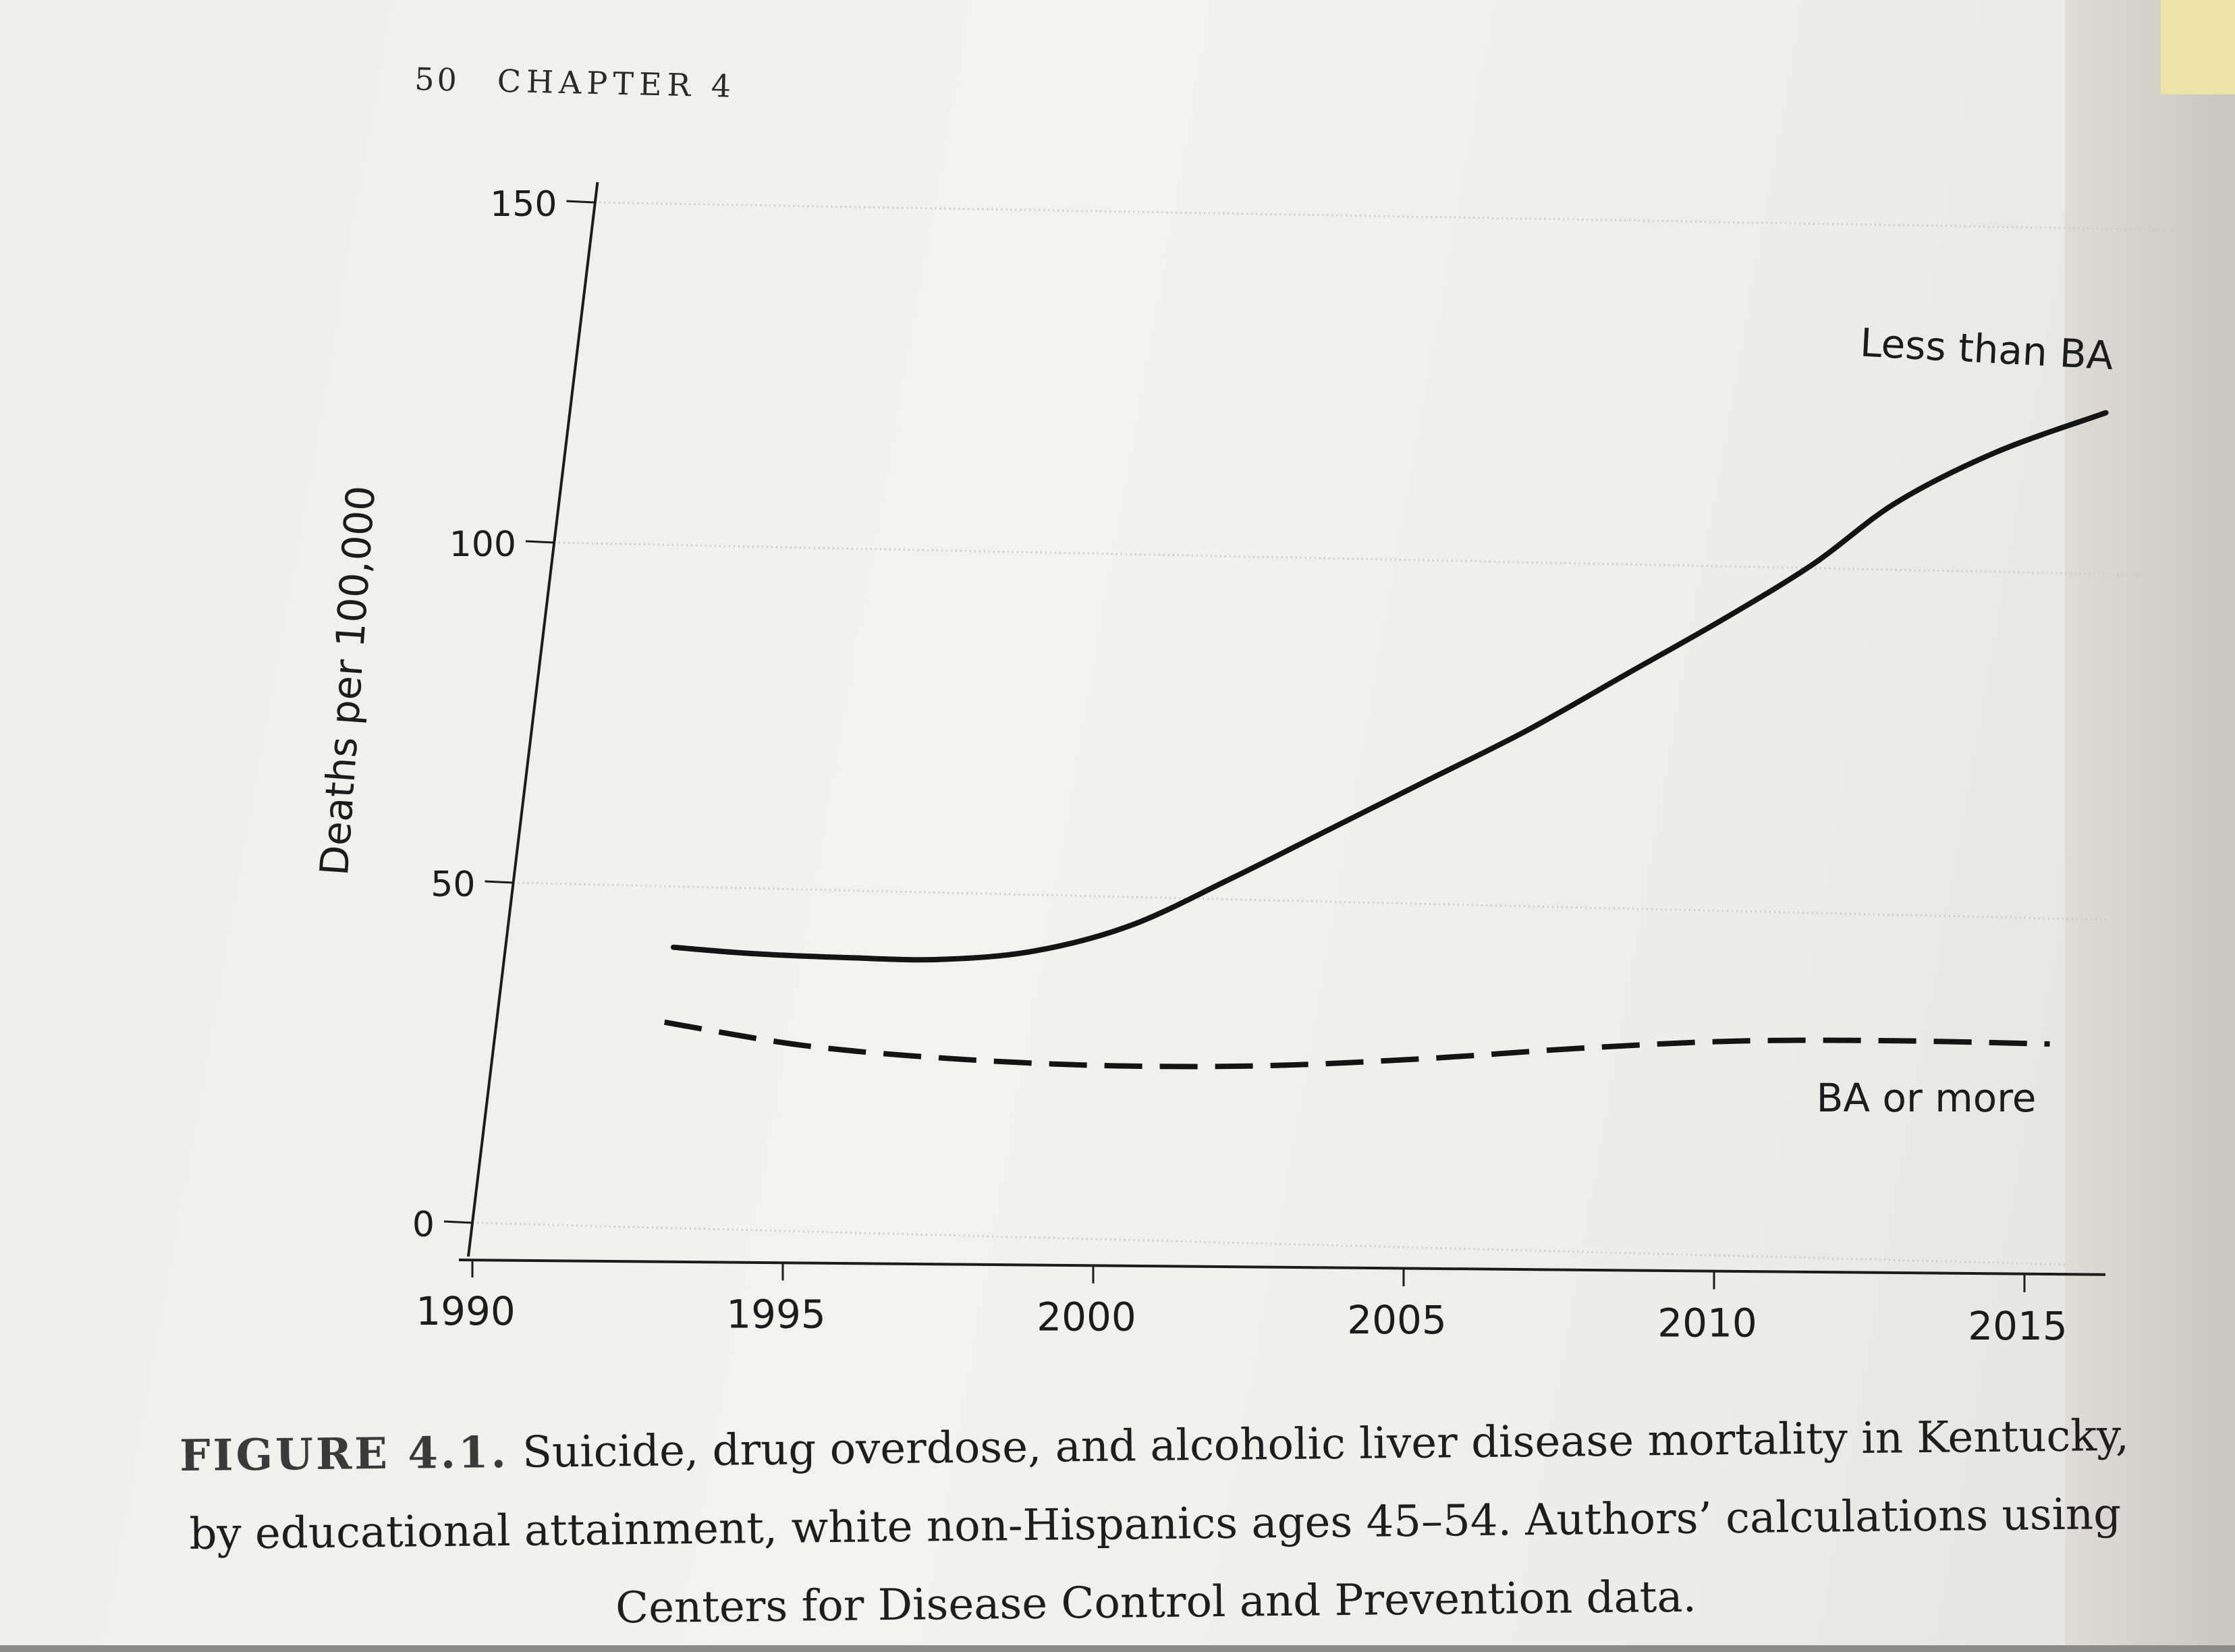  What do you see at coordinates (523, 204) in the screenshot?
I see `y-tick-label-150: 150` at bounding box center [523, 204].